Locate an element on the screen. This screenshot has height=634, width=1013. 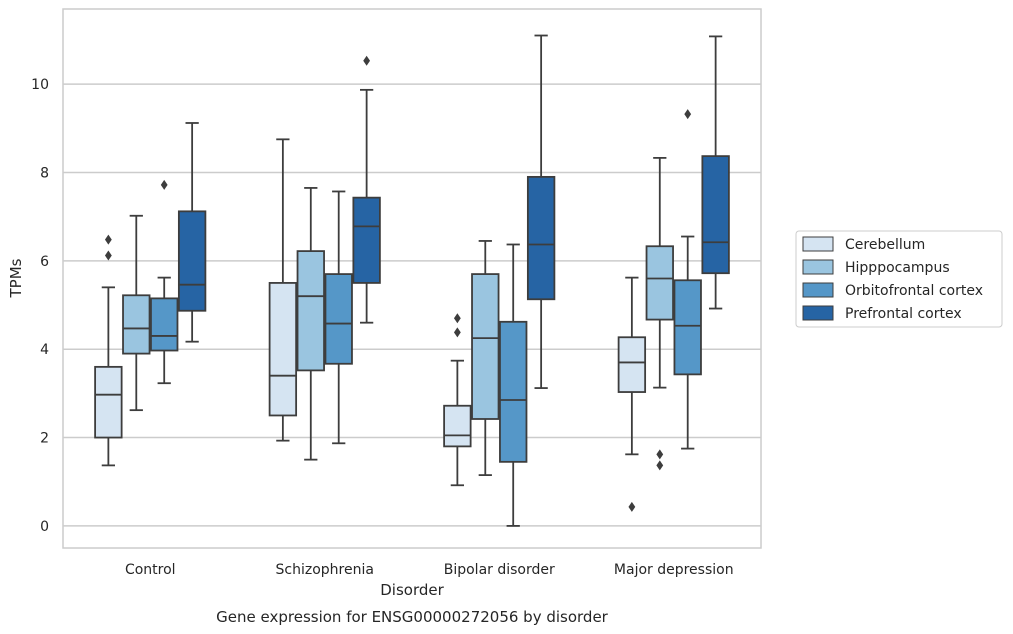
y-tick-label-8: 8 is located at coordinates (44, 173).